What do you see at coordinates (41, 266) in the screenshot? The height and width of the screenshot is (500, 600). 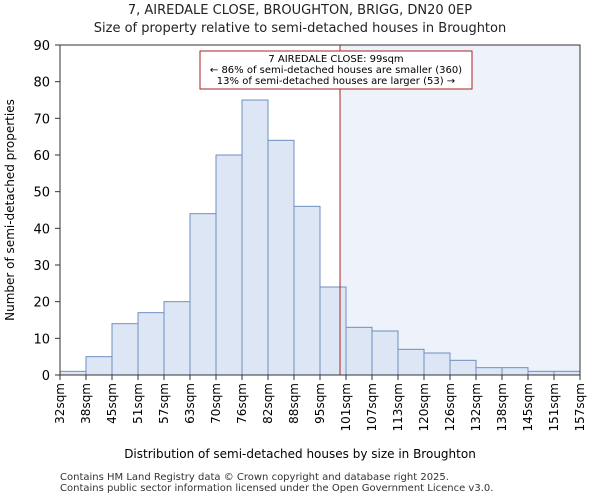 I see `y-tick-label: 30` at bounding box center [41, 266].